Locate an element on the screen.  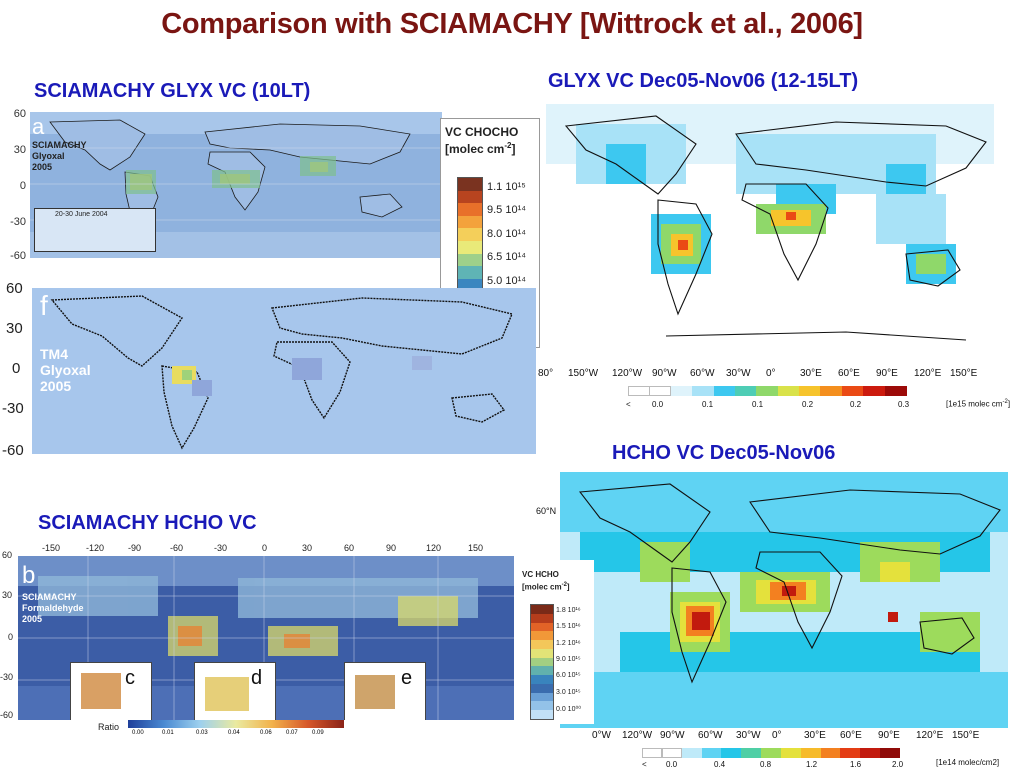
lon-tick: 150 is located at coordinates (476, 548).